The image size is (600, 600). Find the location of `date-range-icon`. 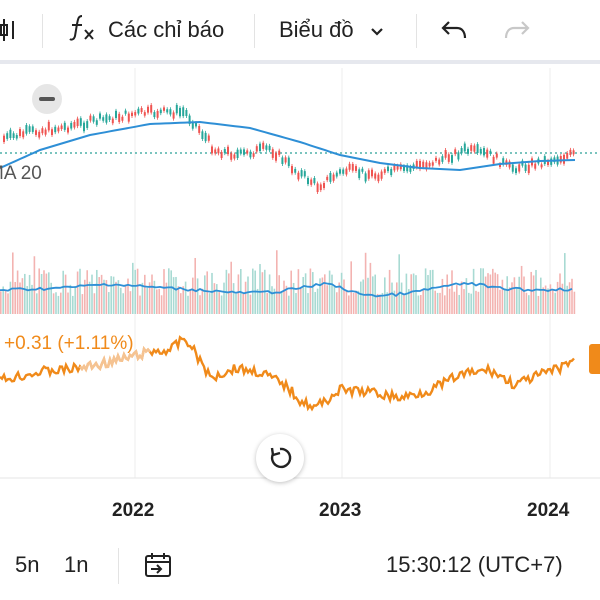

date-range-icon is located at coordinates (158, 568).